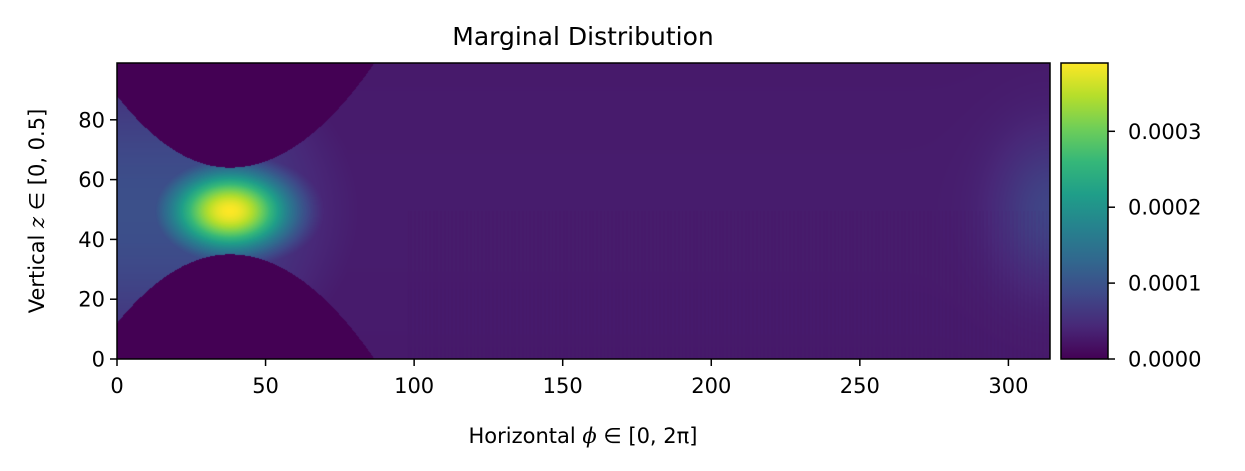 Image resolution: width=1245 pixels, height=471 pixels. Describe the element at coordinates (1164, 284) in the screenshot. I see `colorbar-tick-label: 0.0001` at that location.